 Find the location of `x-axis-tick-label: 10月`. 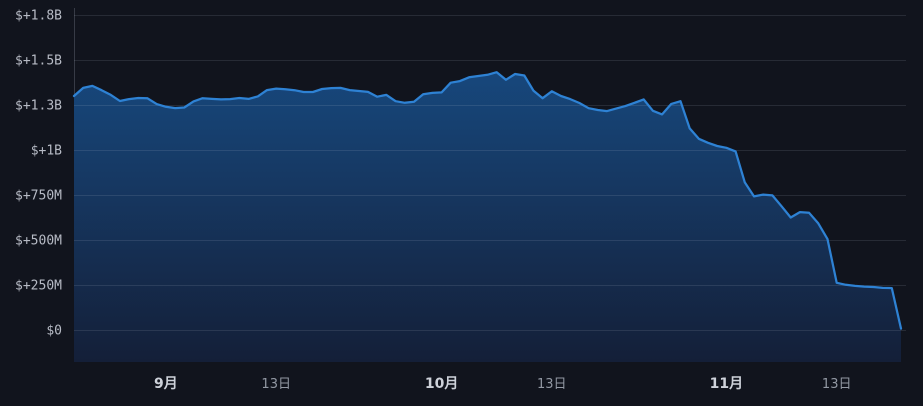

x-axis-tick-label: 10月 is located at coordinates (441, 384).